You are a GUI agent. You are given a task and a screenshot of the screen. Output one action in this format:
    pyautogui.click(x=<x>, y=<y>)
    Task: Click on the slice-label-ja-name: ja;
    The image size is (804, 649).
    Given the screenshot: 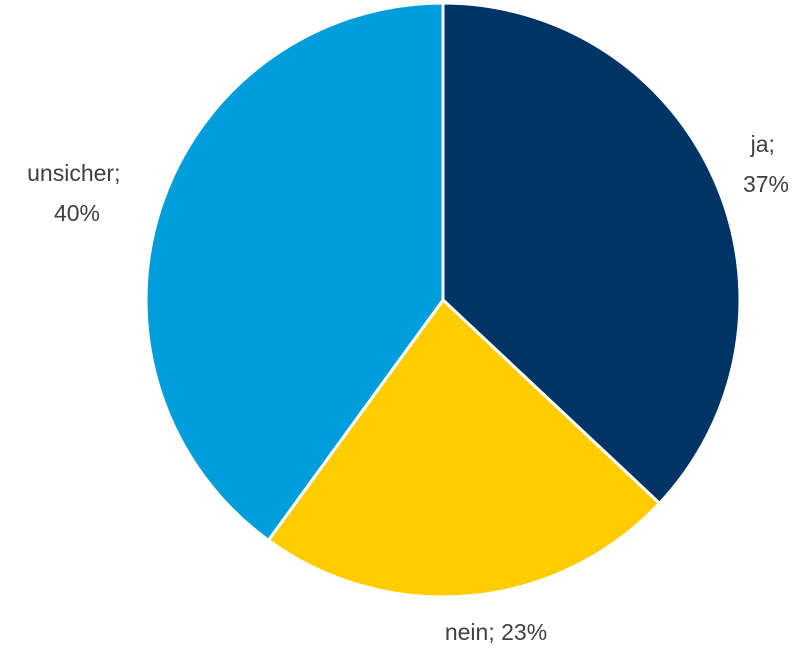 What is the action you would take?
    pyautogui.click(x=762, y=144)
    